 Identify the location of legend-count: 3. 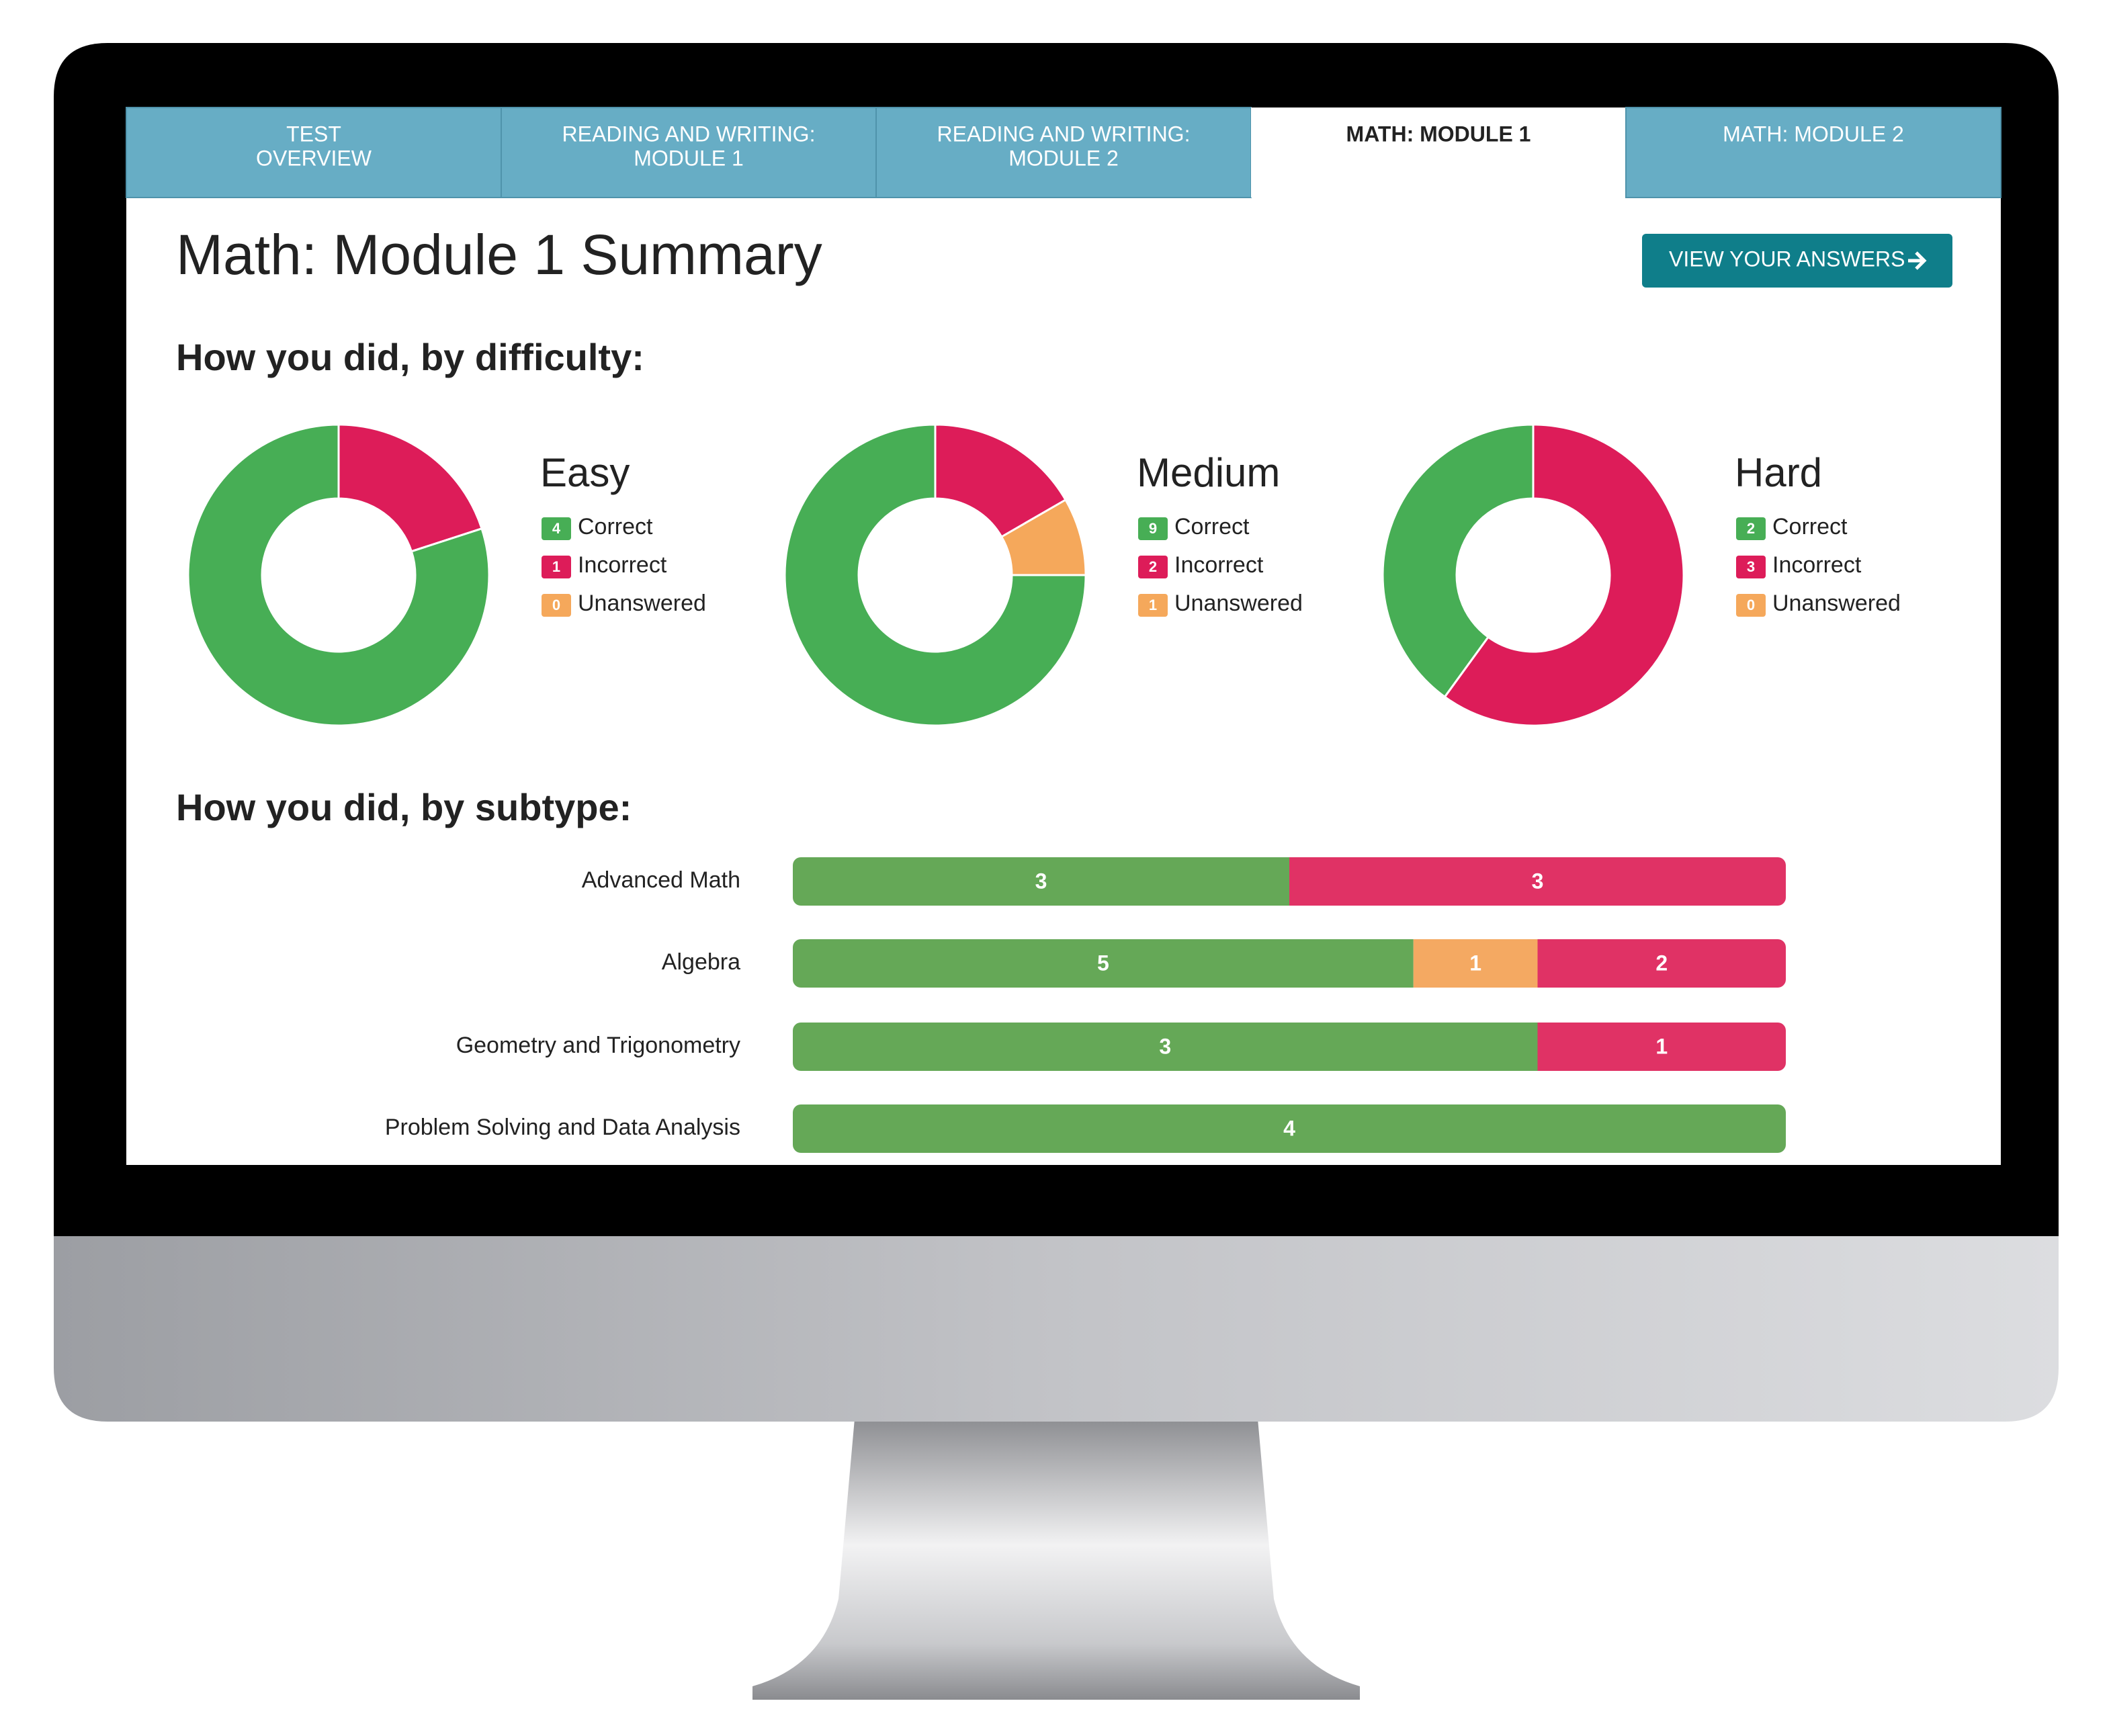
(1751, 566).